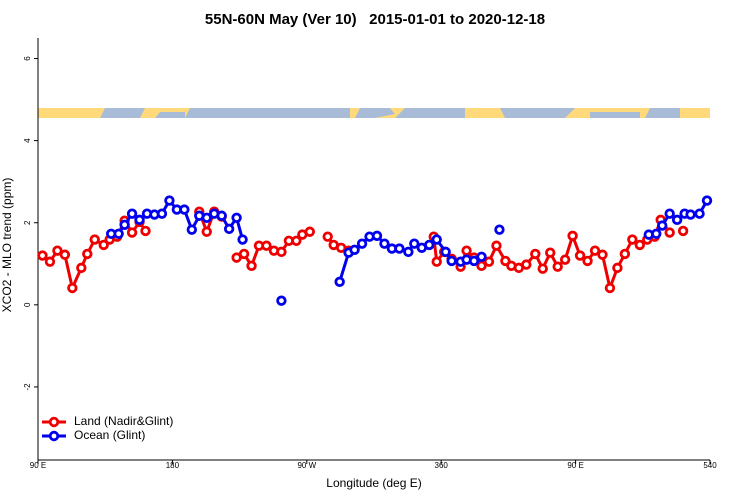  I want to click on y-tick-label: -2, so click(27, 387).